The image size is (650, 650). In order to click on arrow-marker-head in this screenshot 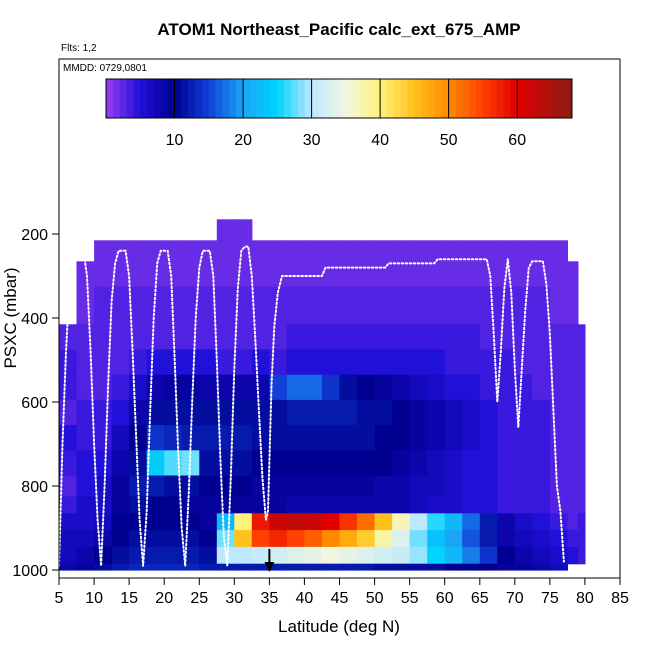, I will do `click(269, 567)`.